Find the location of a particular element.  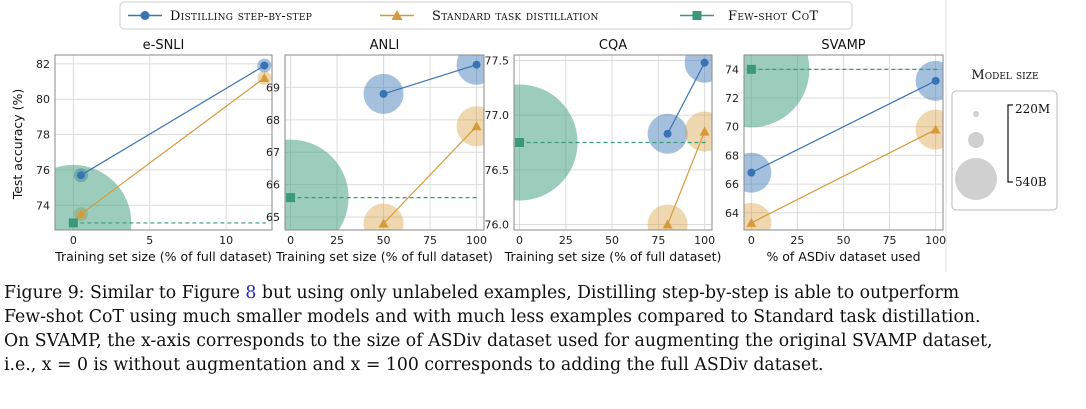

y-tick-label: 65 is located at coordinates (273, 217).